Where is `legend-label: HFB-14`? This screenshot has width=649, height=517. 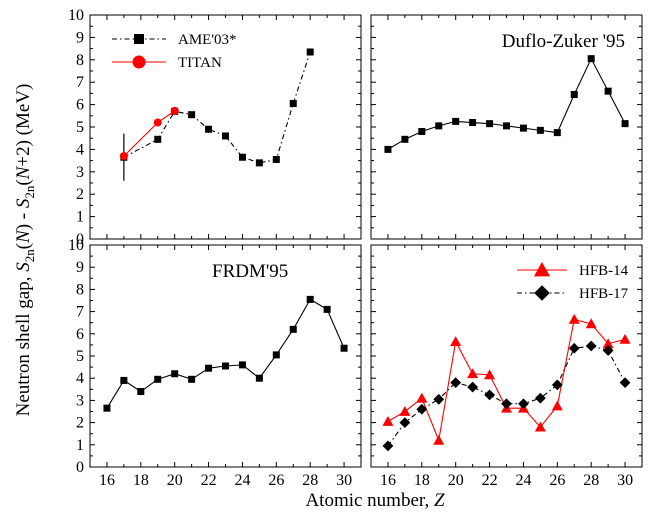
legend-label: HFB-14 is located at coordinates (604, 271).